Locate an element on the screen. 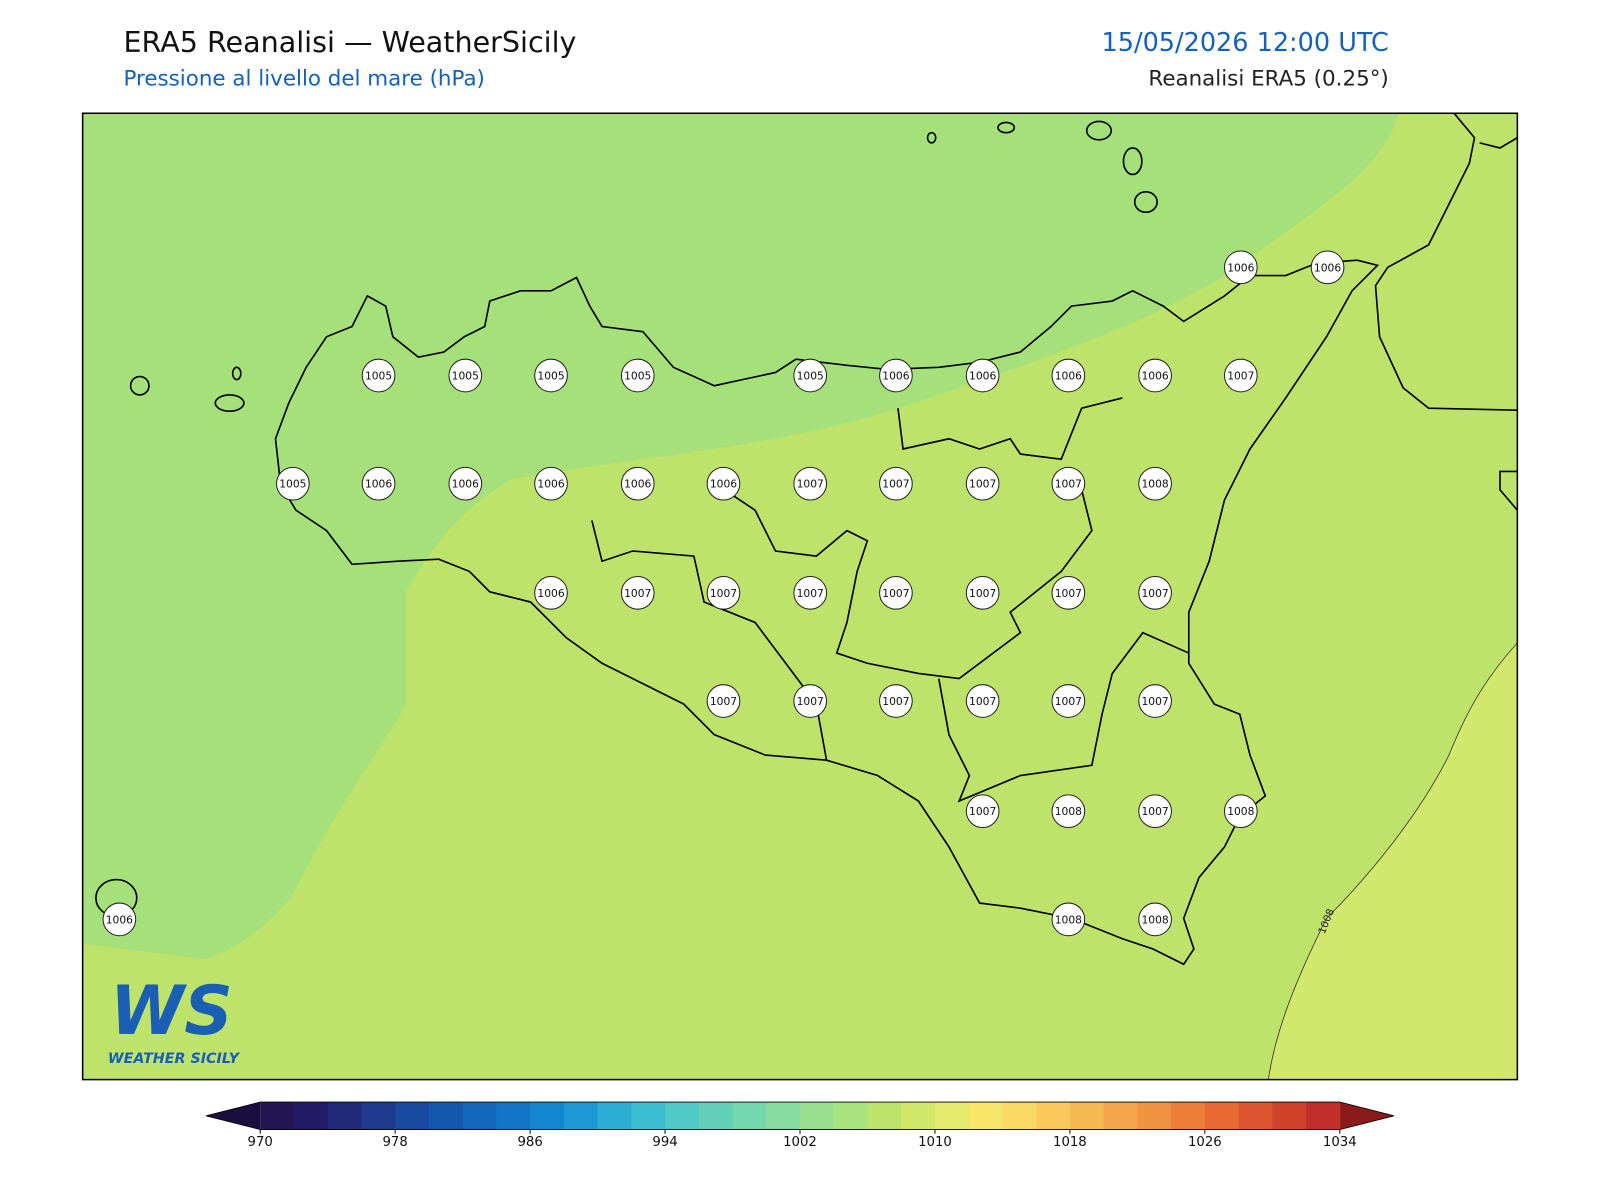 Image resolution: width=1600 pixels, height=1200 pixels. colorbar-tick-label: 1034 is located at coordinates (1340, 1142).